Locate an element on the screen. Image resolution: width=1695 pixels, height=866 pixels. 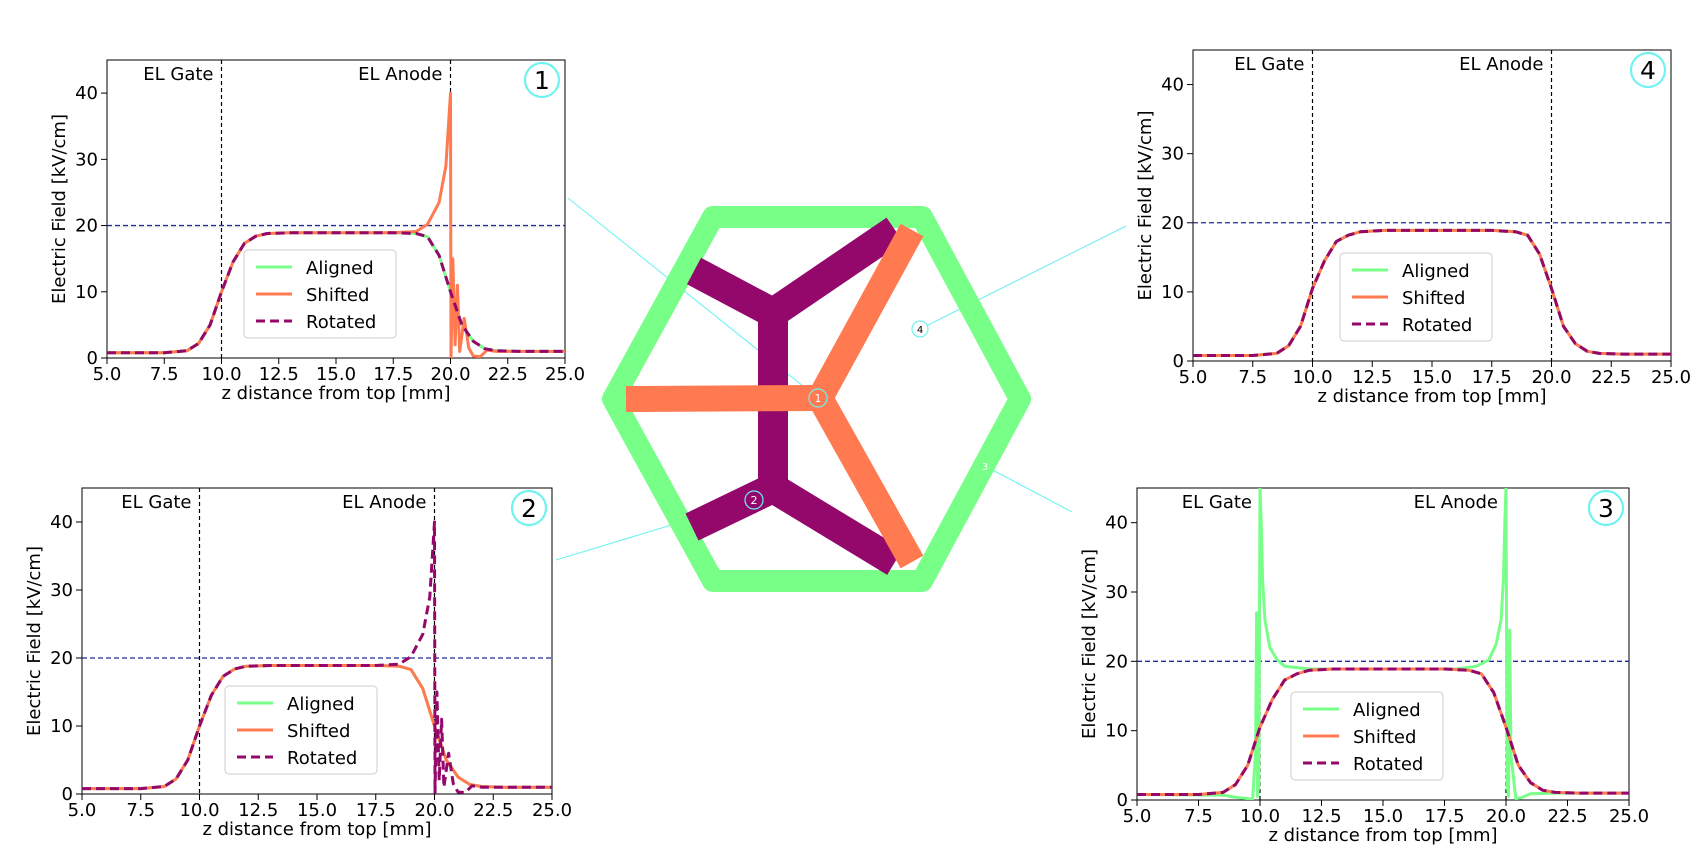
y-tick-label-4-0: 0 is located at coordinates (1178, 361).